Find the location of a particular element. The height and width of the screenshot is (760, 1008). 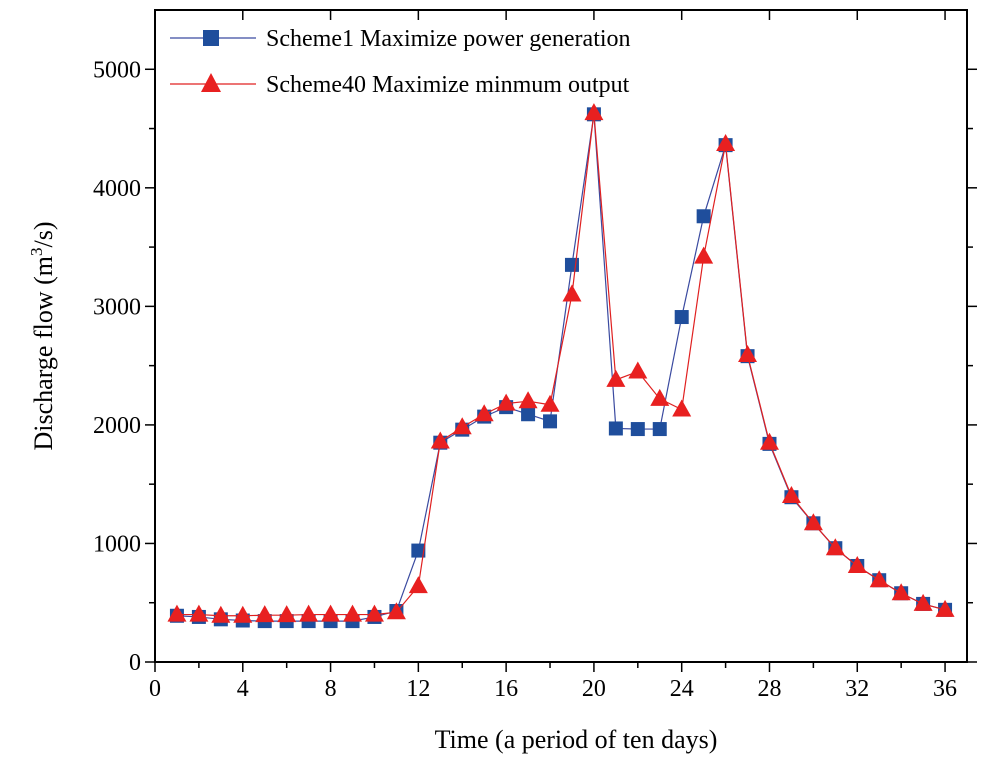

x-tick-label: 32 is located at coordinates (857, 689).